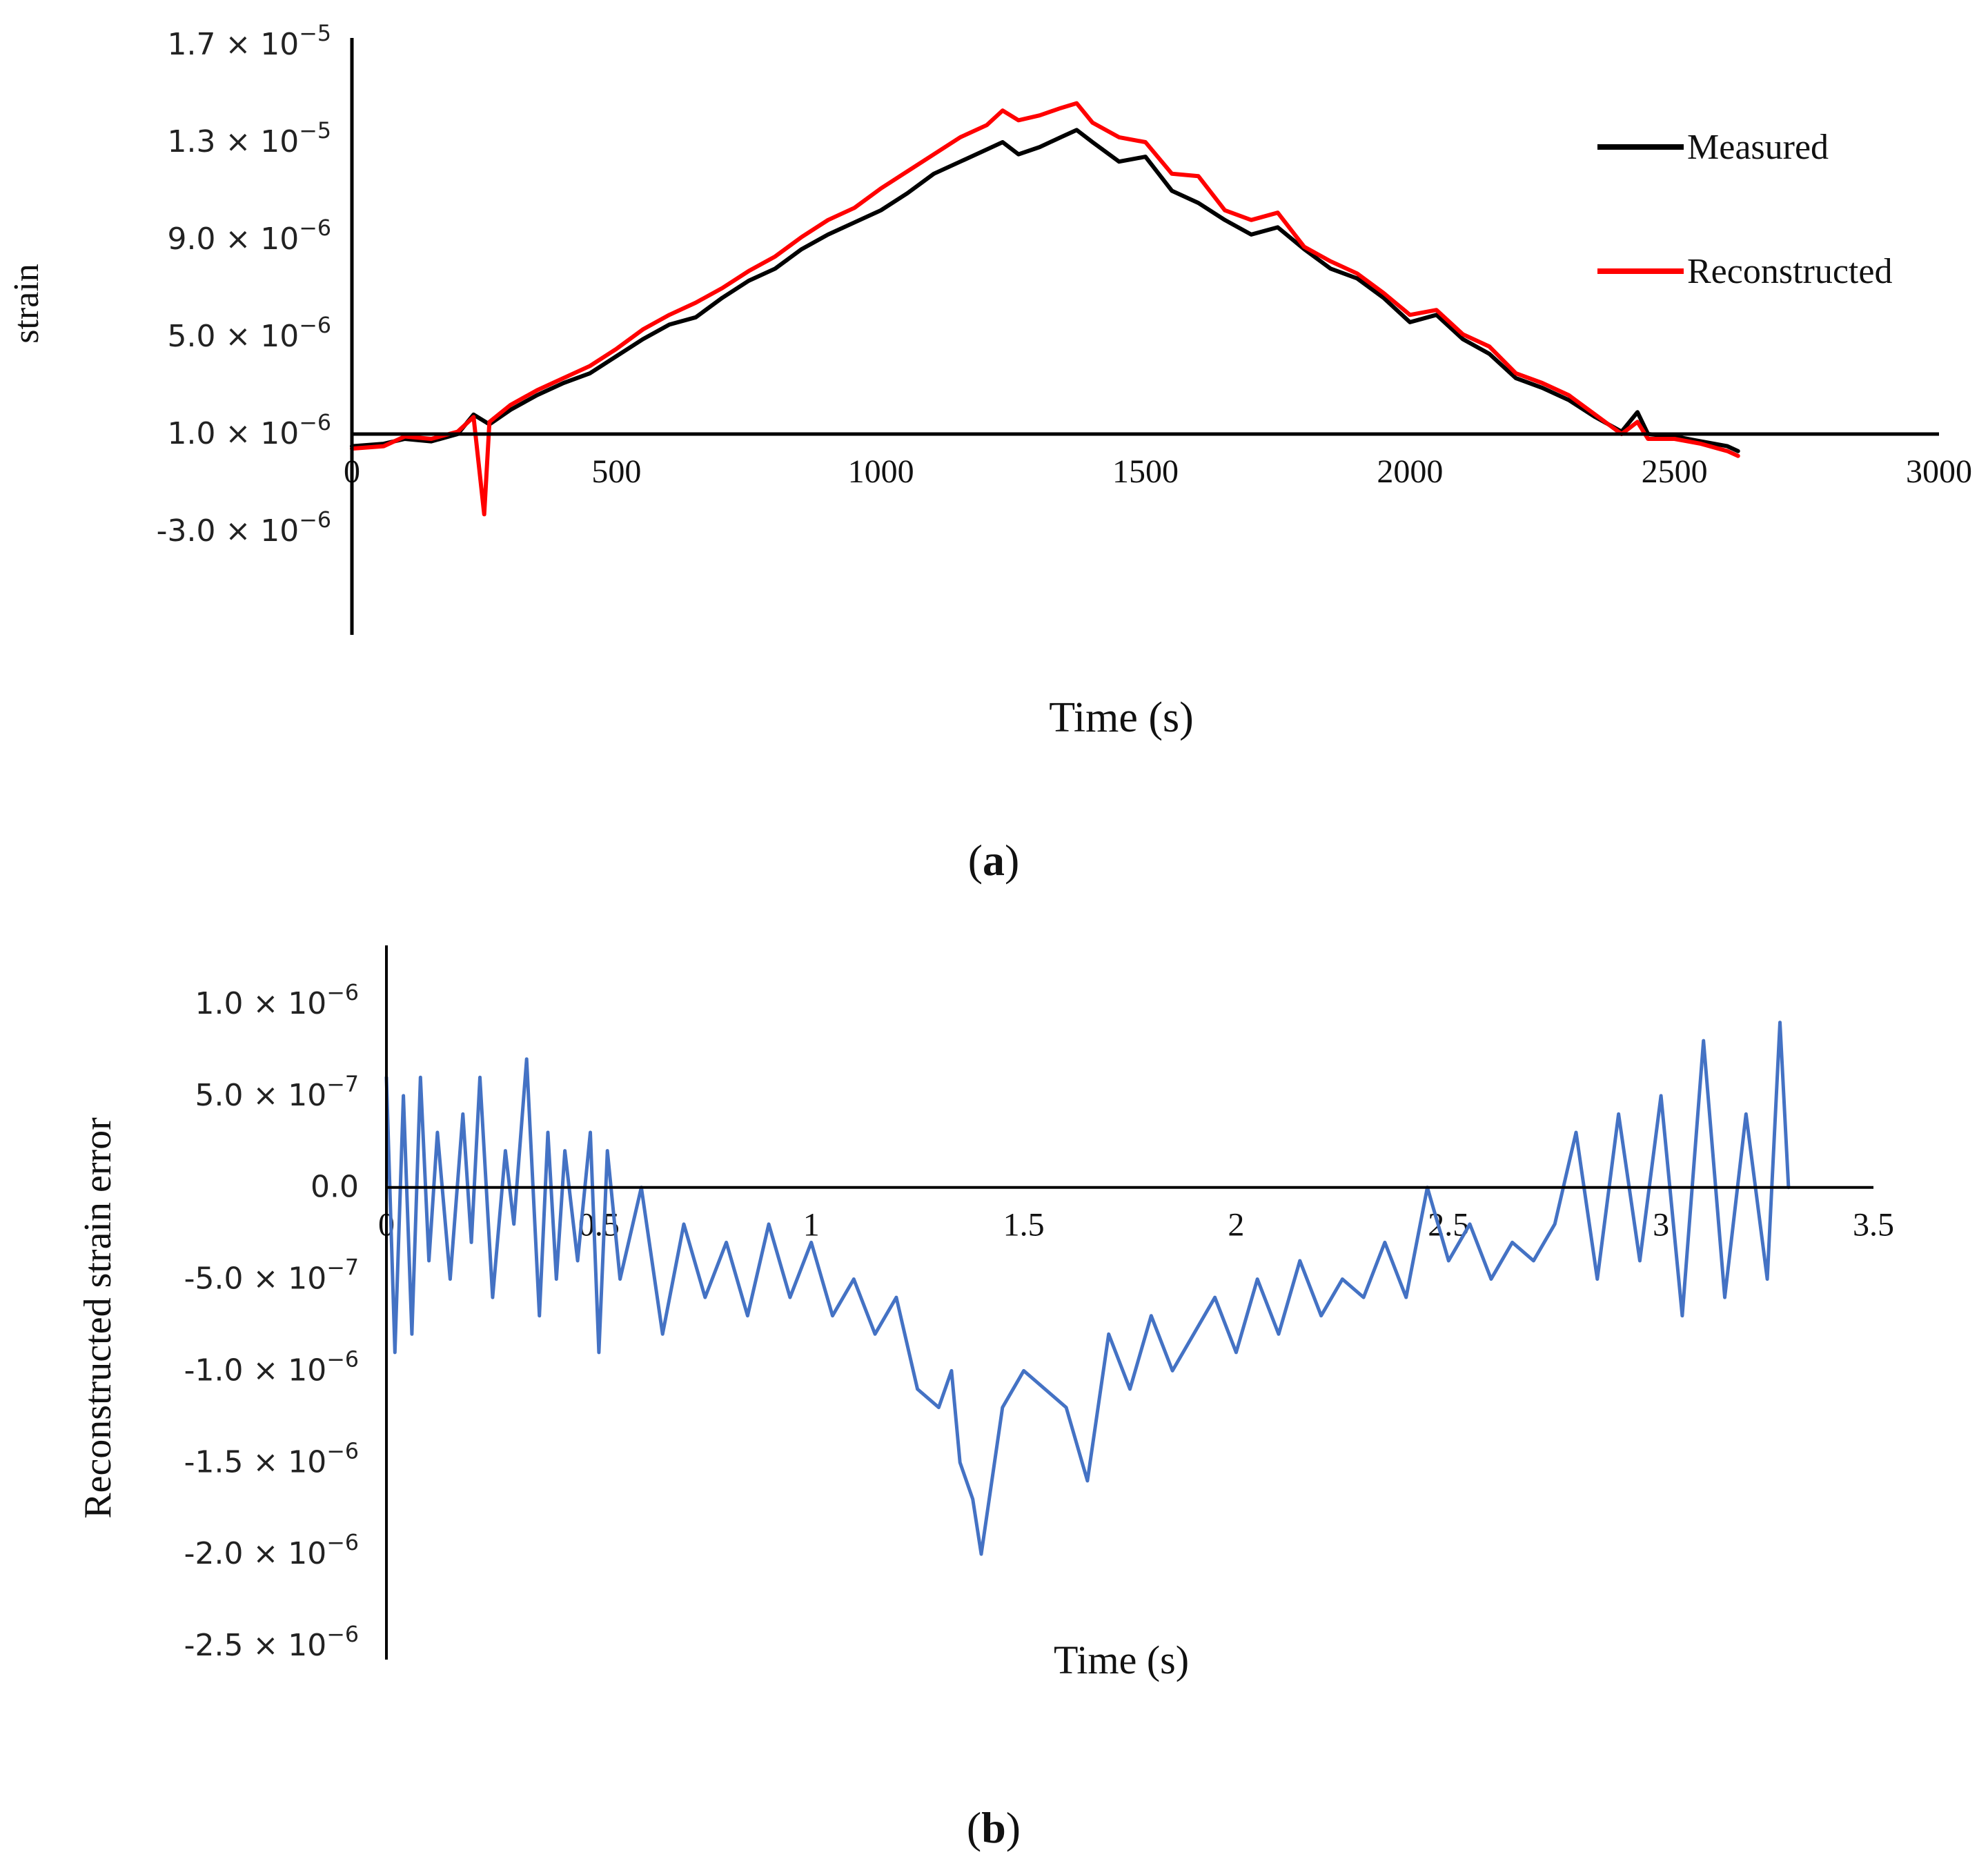 This screenshot has width=1988, height=1868. What do you see at coordinates (271, 1367) in the screenshot?
I see `panel-b-y-tick-label: -1.0 × 10−6` at bounding box center [271, 1367].